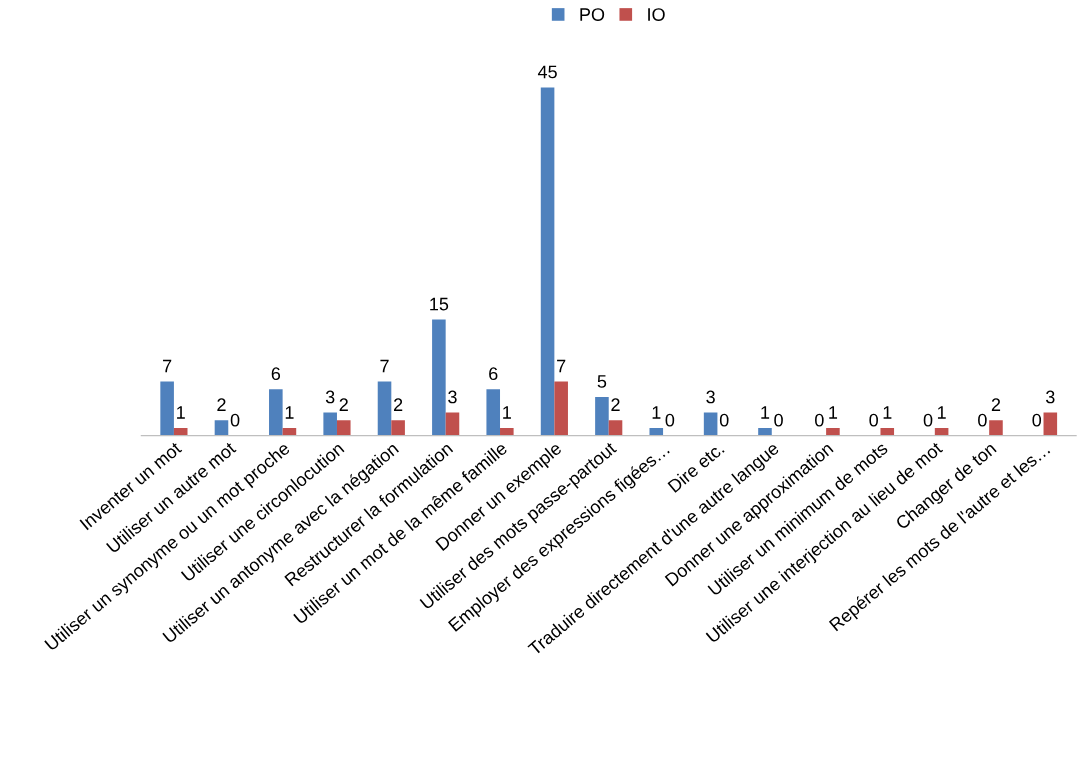  Describe the element at coordinates (592, 14) in the screenshot. I see `legend-label: PO` at that location.